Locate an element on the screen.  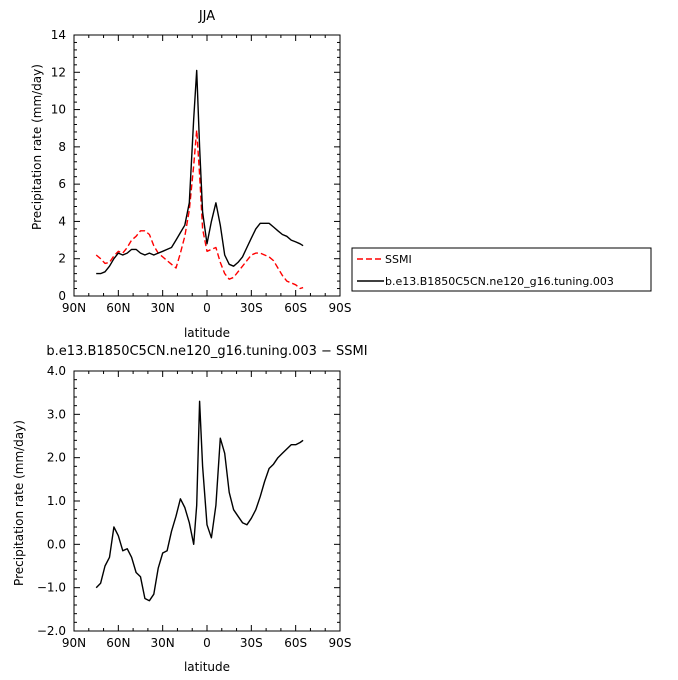
y-tick-label-bottom: −1.0 is located at coordinates (51, 588).